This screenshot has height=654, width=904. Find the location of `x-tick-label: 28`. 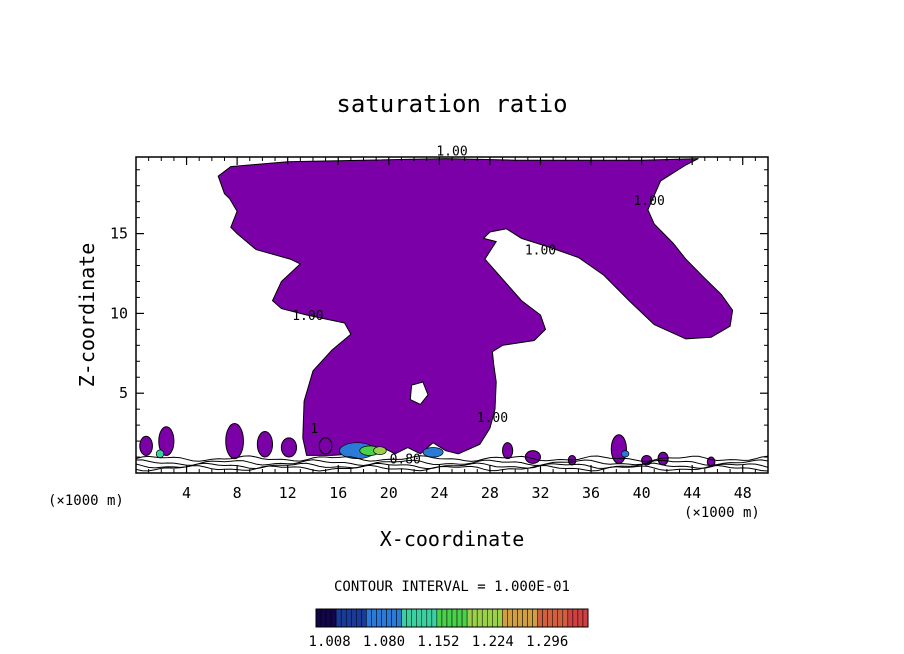

x-tick-label: 28 is located at coordinates (490, 493).